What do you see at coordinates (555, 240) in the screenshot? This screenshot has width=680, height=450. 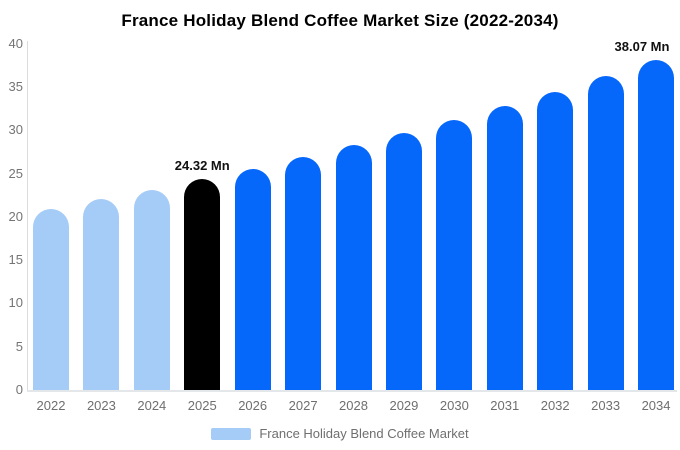 I see `bar-2032` at bounding box center [555, 240].